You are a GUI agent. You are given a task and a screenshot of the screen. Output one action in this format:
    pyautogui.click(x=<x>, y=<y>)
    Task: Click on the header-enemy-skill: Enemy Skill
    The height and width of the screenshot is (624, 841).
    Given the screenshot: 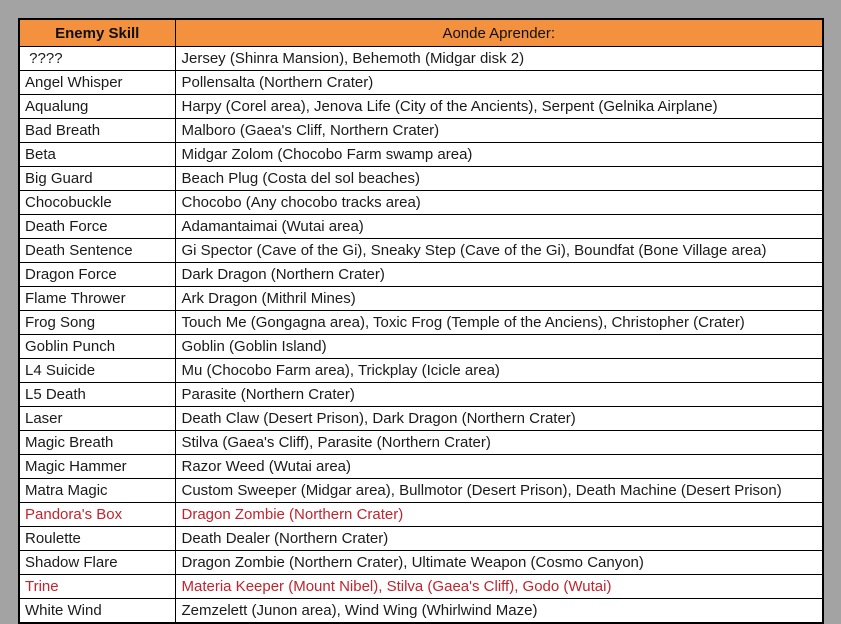 What is the action you would take?
    pyautogui.click(x=97, y=32)
    